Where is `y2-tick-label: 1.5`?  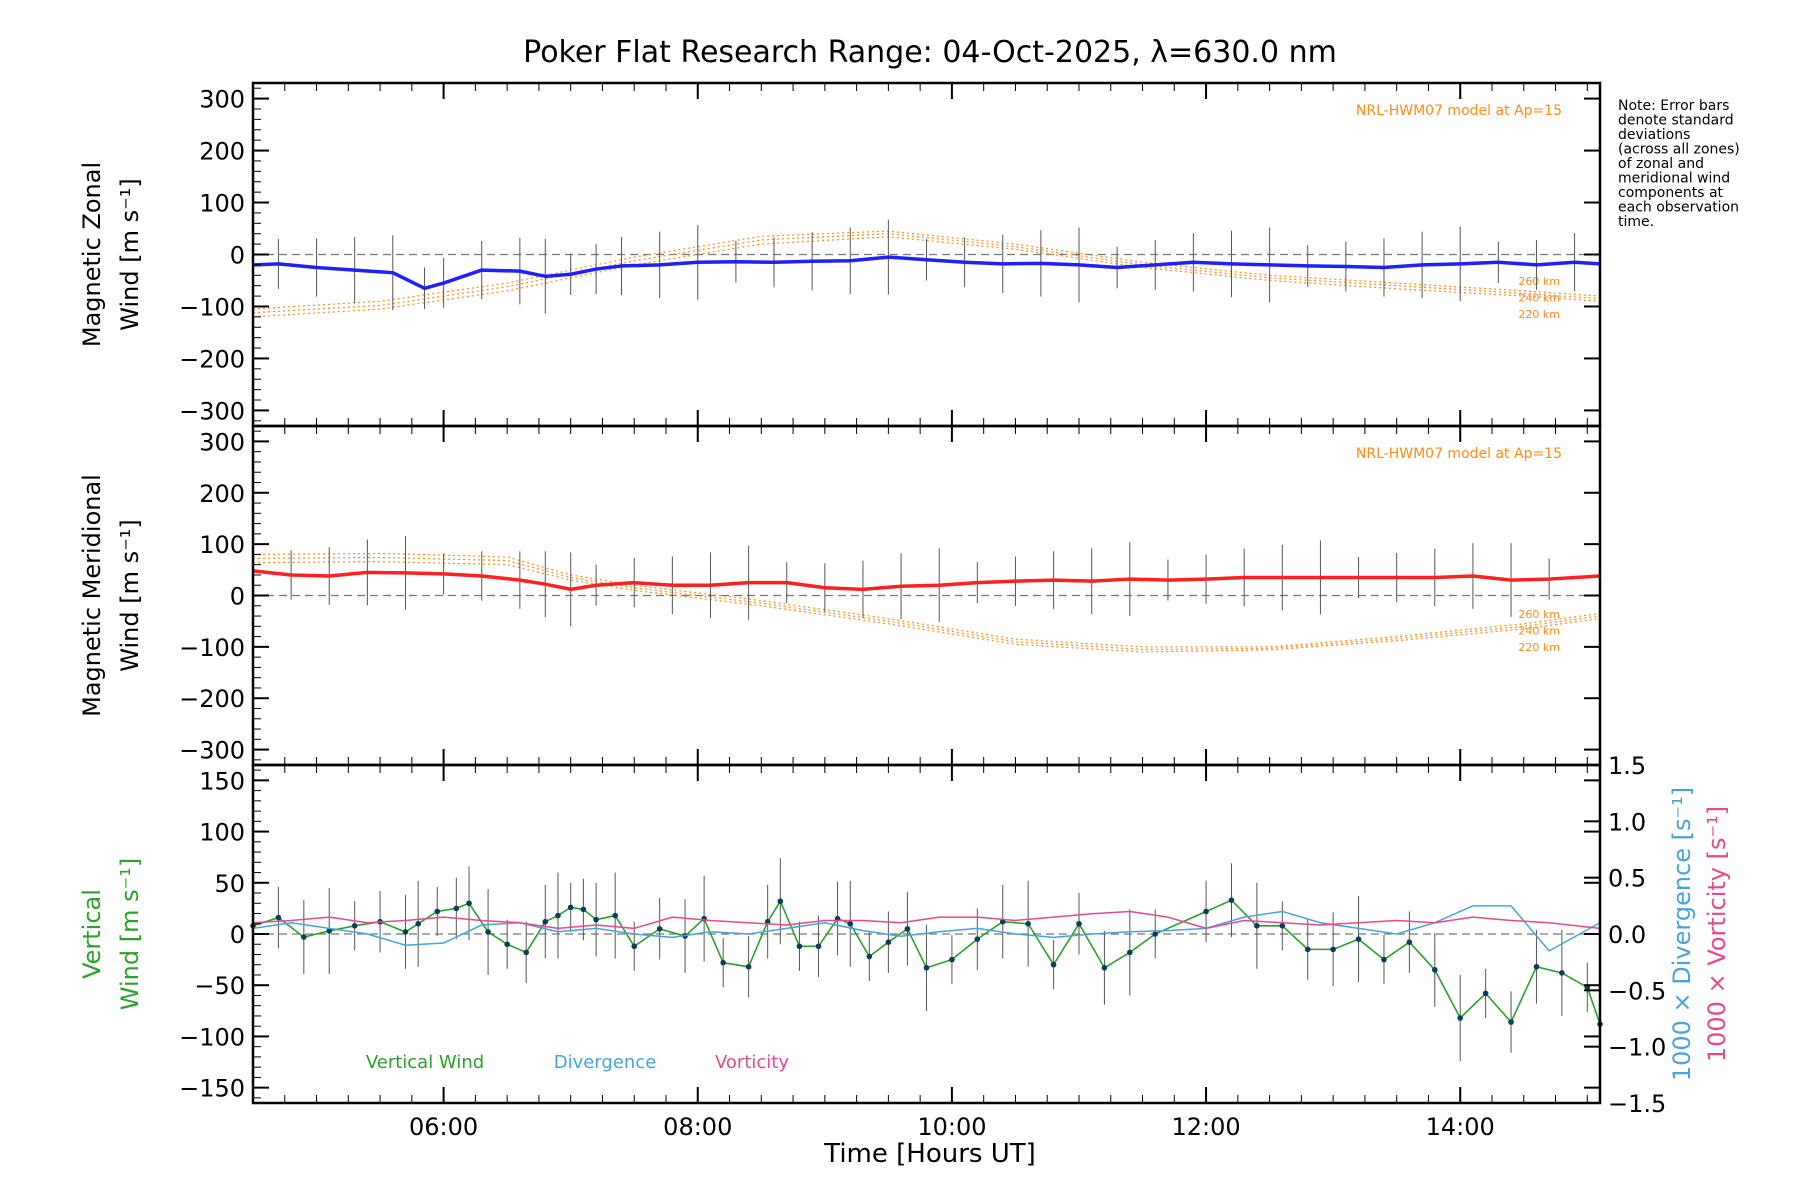
y2-tick-label: 1.5 is located at coordinates (1627, 766).